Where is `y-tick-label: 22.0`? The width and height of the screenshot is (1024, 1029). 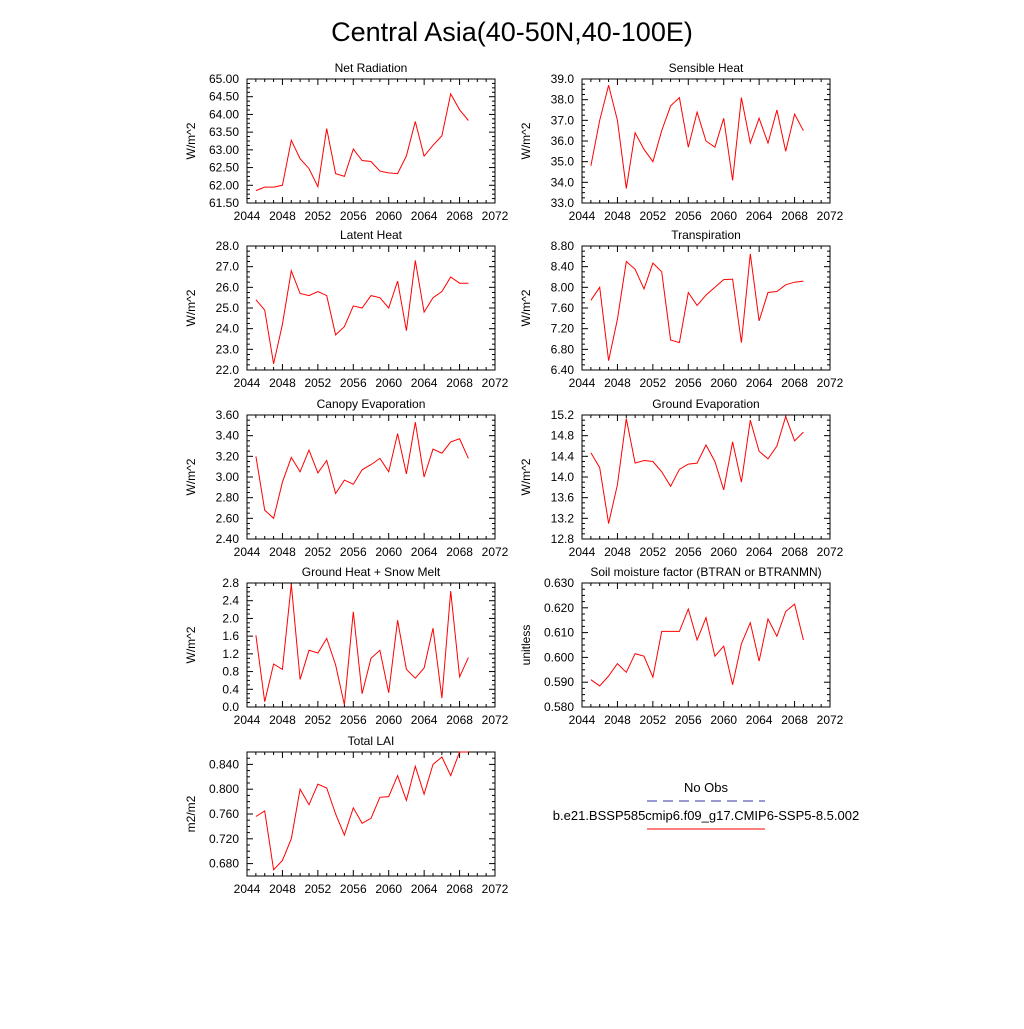 y-tick-label: 22.0 is located at coordinates (228, 370).